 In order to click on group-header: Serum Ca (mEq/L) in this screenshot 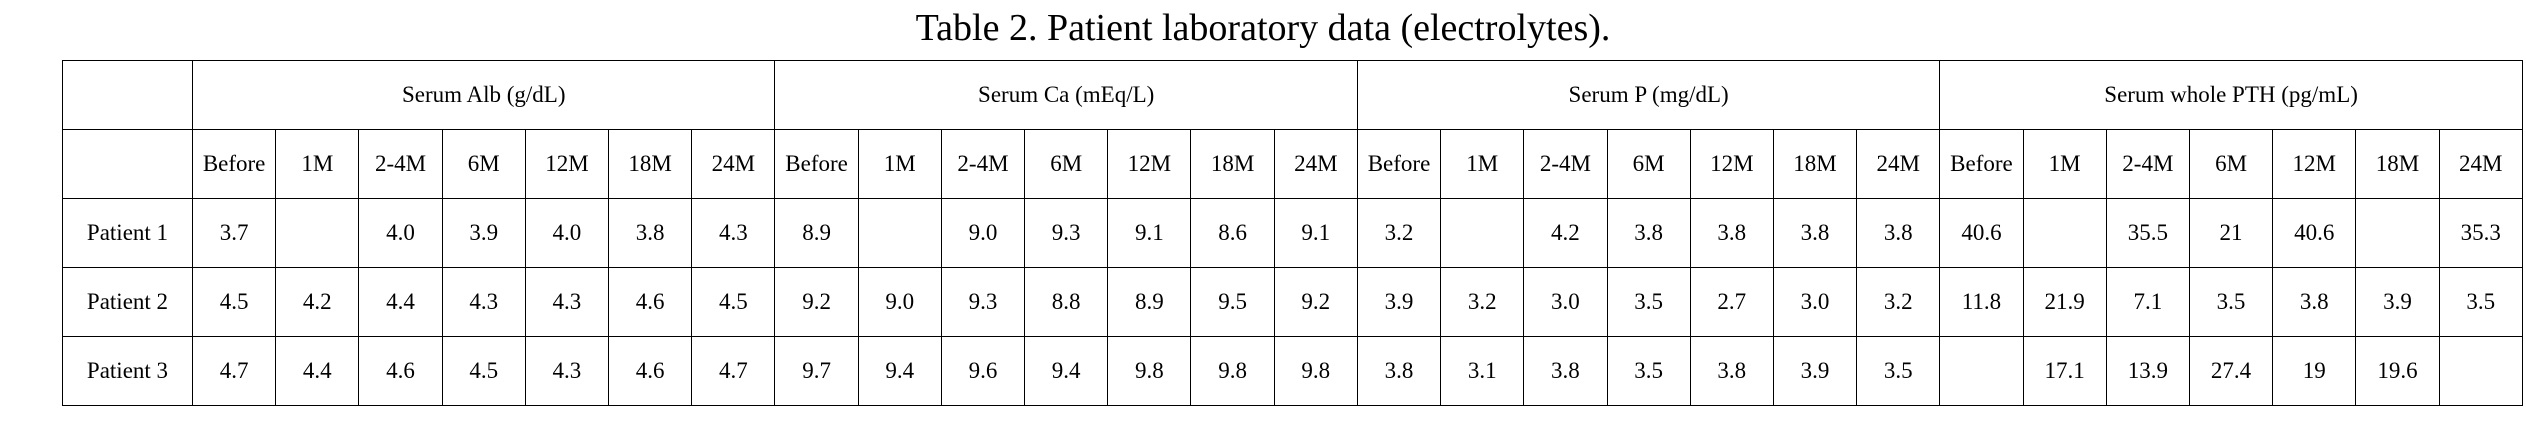, I will do `click(1066, 95)`.